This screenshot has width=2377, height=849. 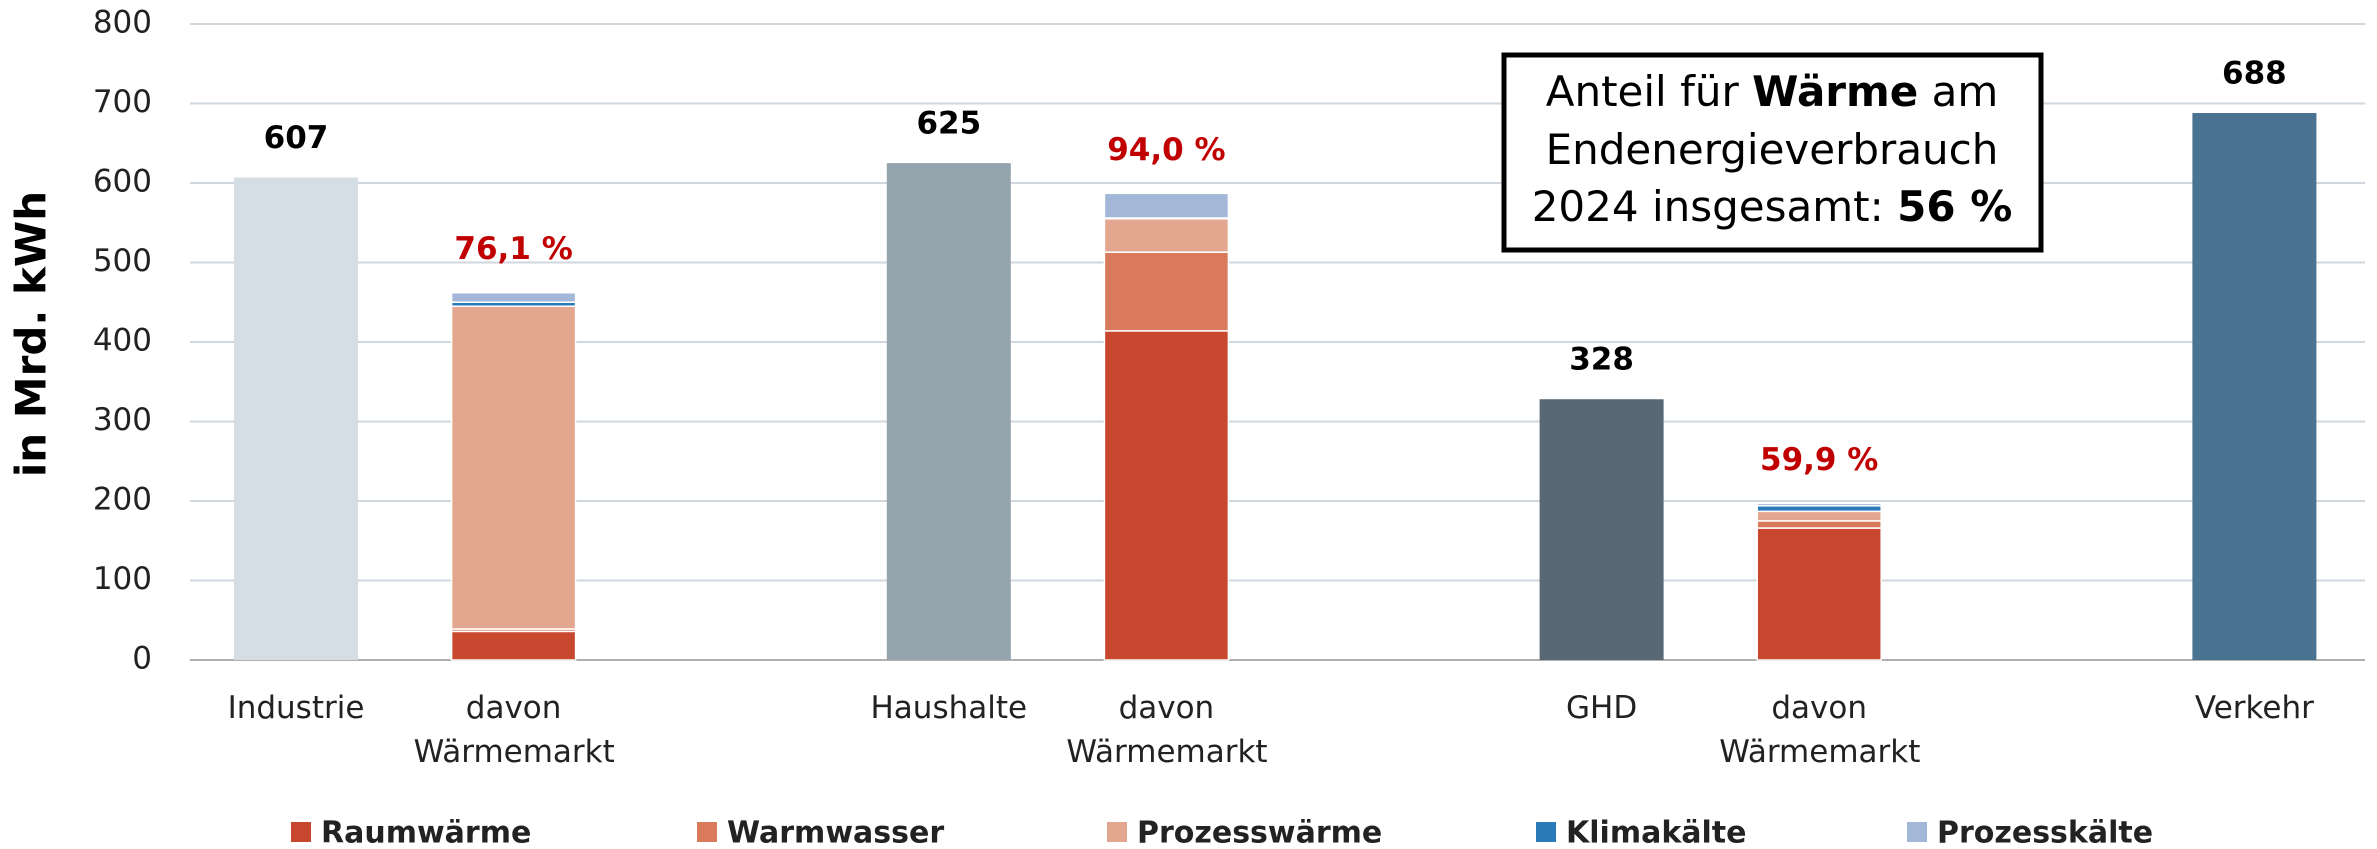 What do you see at coordinates (1166, 150) in the screenshot?
I see `share-label: 94,0 %` at bounding box center [1166, 150].